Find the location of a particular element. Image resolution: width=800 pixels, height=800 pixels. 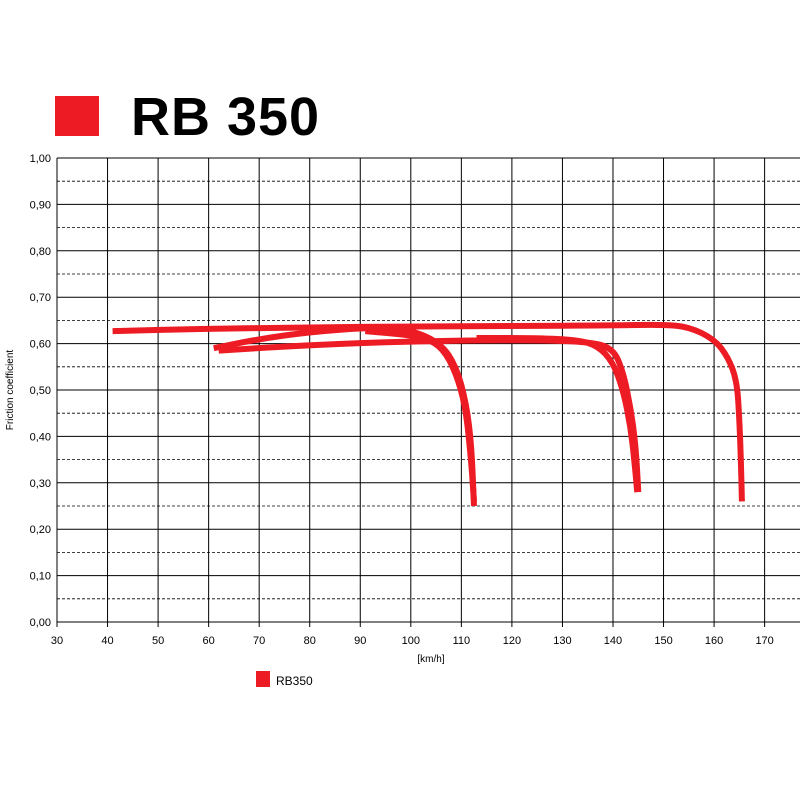

x-tick-label: 50 is located at coordinates (158, 641).